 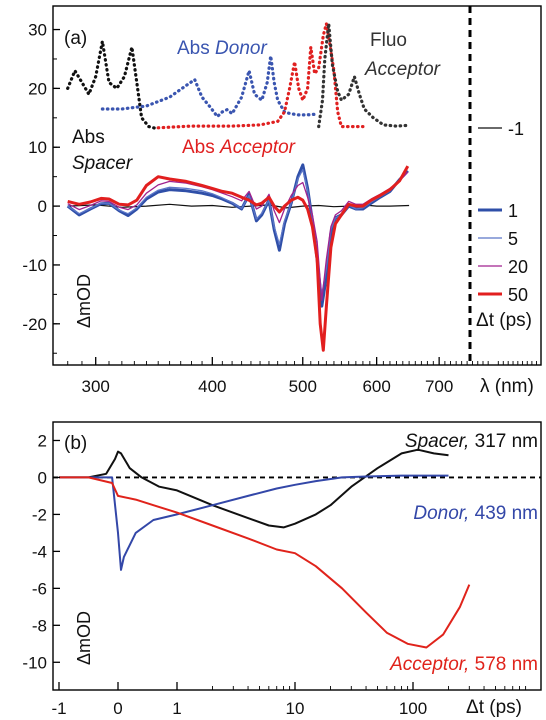 What do you see at coordinates (37, 88) in the screenshot?
I see `y-tick-label-a-1: 20` at bounding box center [37, 88].